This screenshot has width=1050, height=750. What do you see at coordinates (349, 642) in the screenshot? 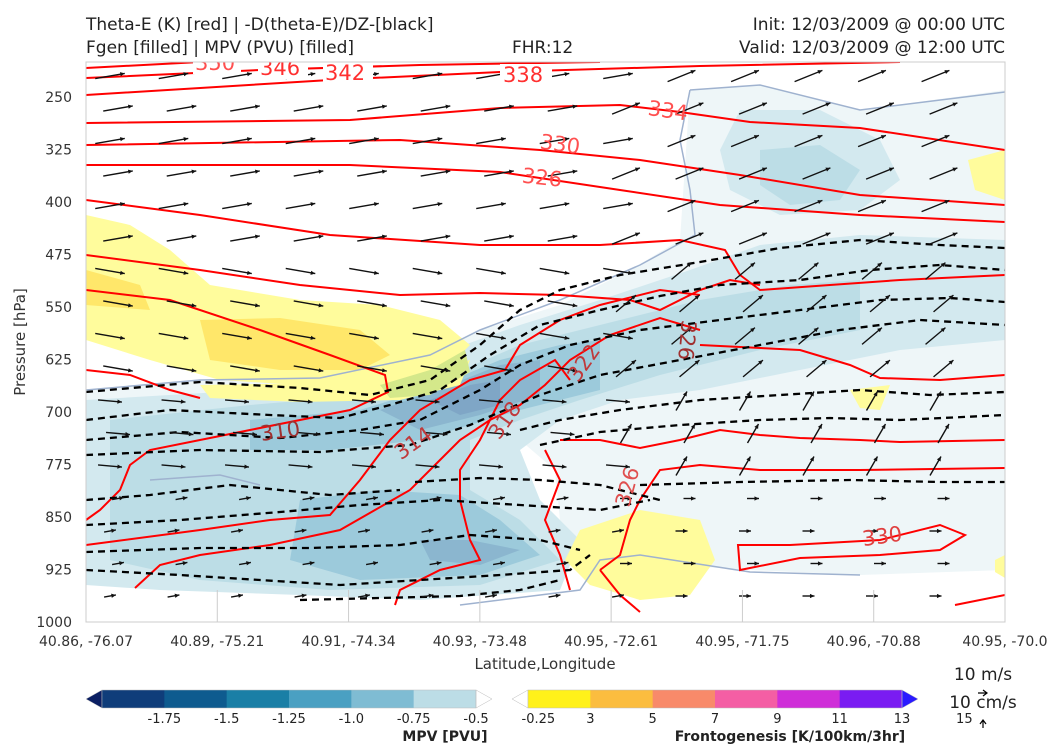
I see `x-tick-label: 40.91, -74.34` at bounding box center [349, 642].